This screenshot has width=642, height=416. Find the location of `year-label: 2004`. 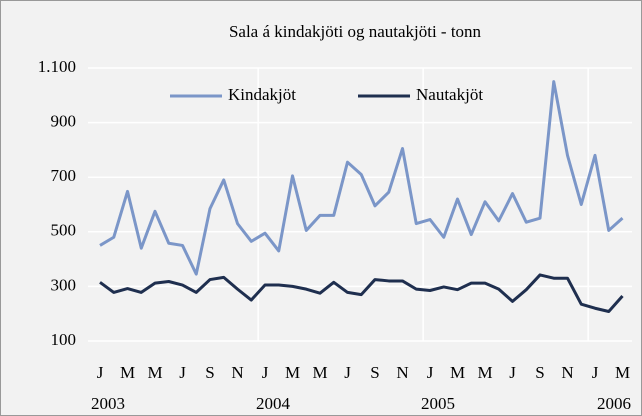

year-label: 2004 is located at coordinates (273, 403).